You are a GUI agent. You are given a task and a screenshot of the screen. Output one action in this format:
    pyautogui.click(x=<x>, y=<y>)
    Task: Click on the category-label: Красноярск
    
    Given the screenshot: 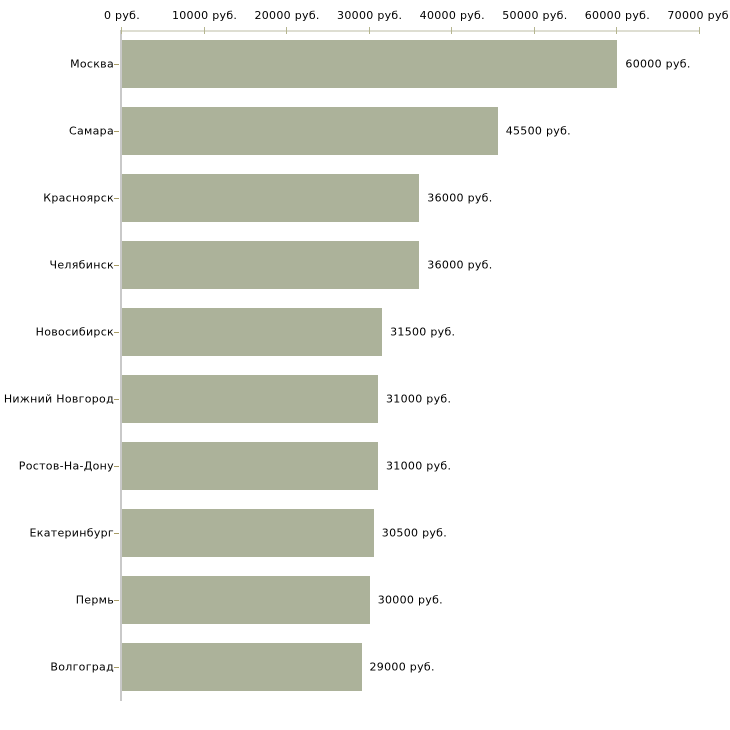 What is the action you would take?
    pyautogui.click(x=78, y=198)
    